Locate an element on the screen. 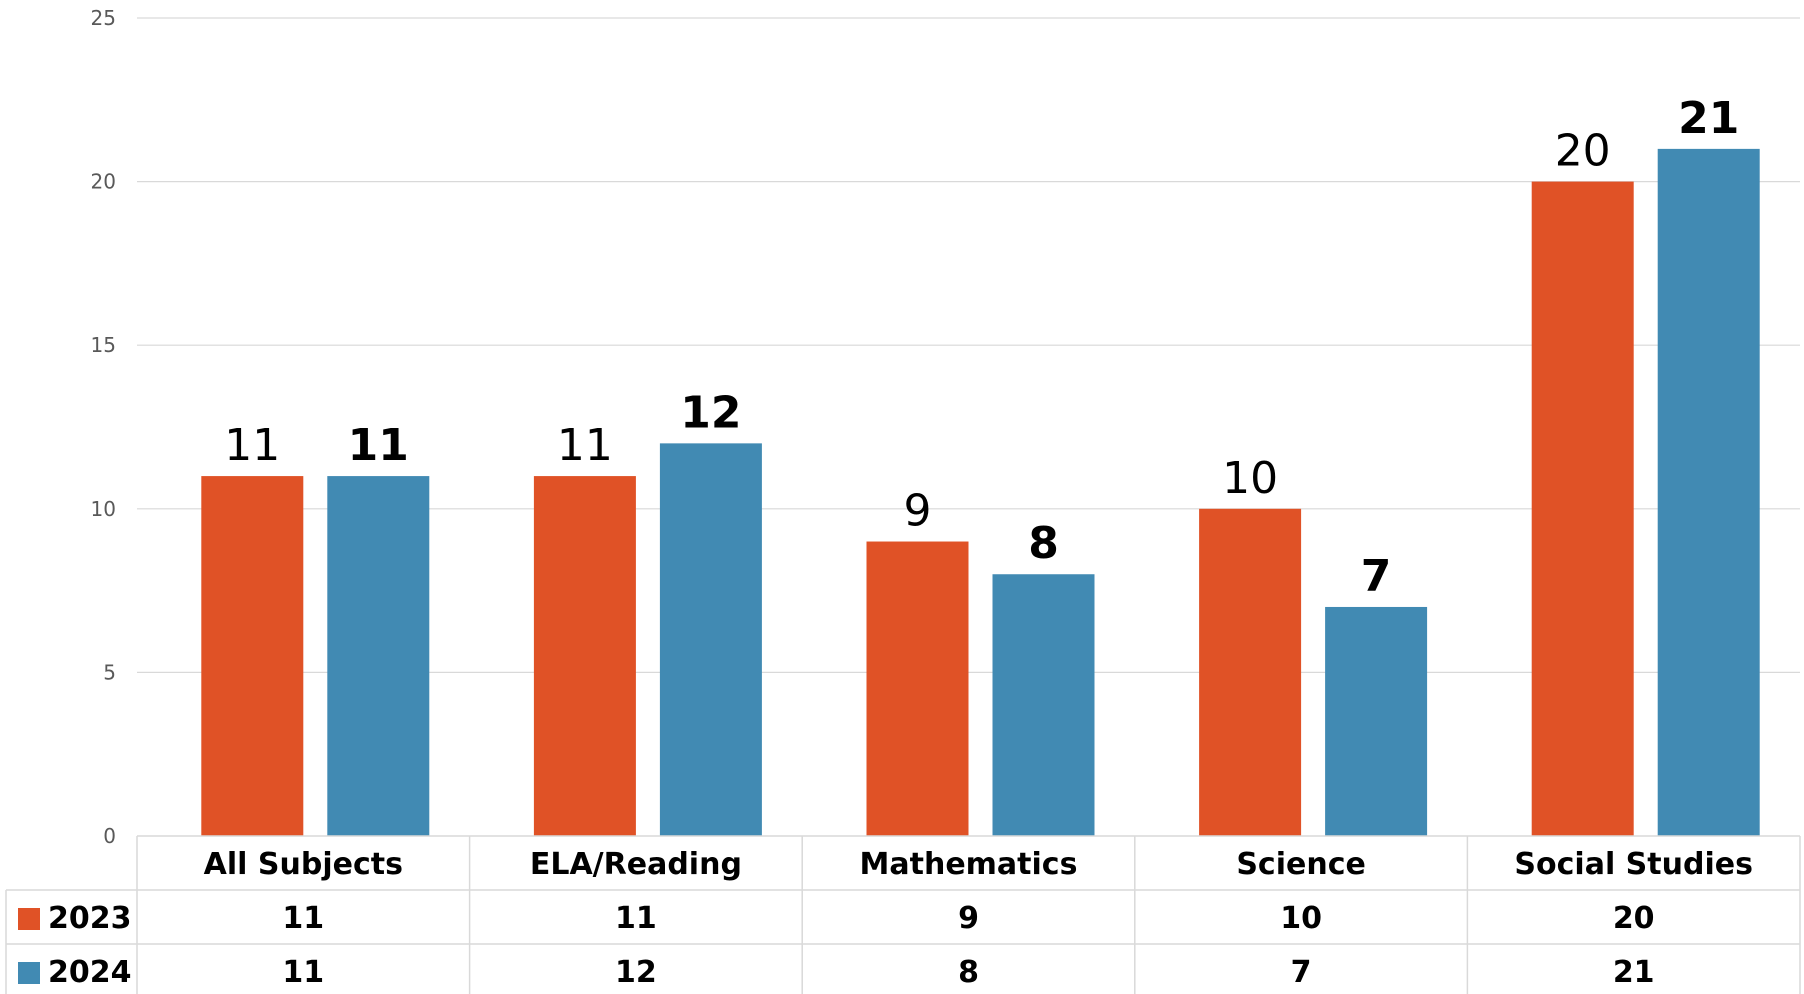  y-tick-label: 10 is located at coordinates (103, 509).